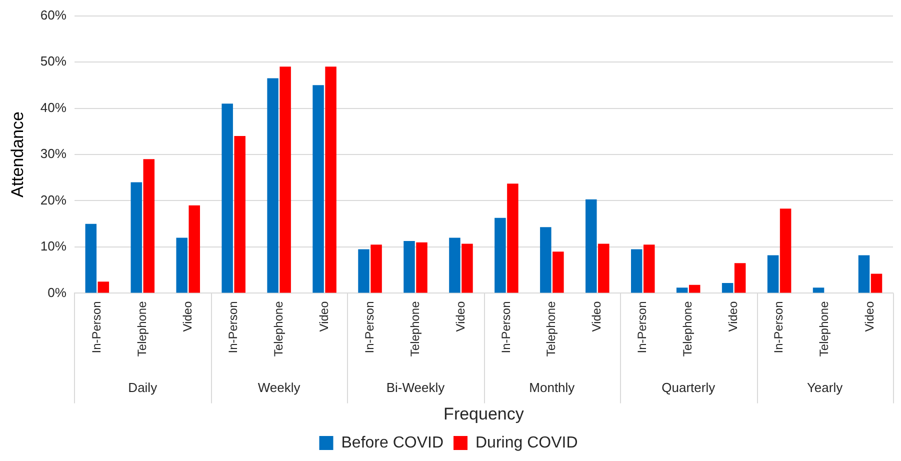  What do you see at coordinates (53, 200) in the screenshot?
I see `y-tick-label: 20%` at bounding box center [53, 200].